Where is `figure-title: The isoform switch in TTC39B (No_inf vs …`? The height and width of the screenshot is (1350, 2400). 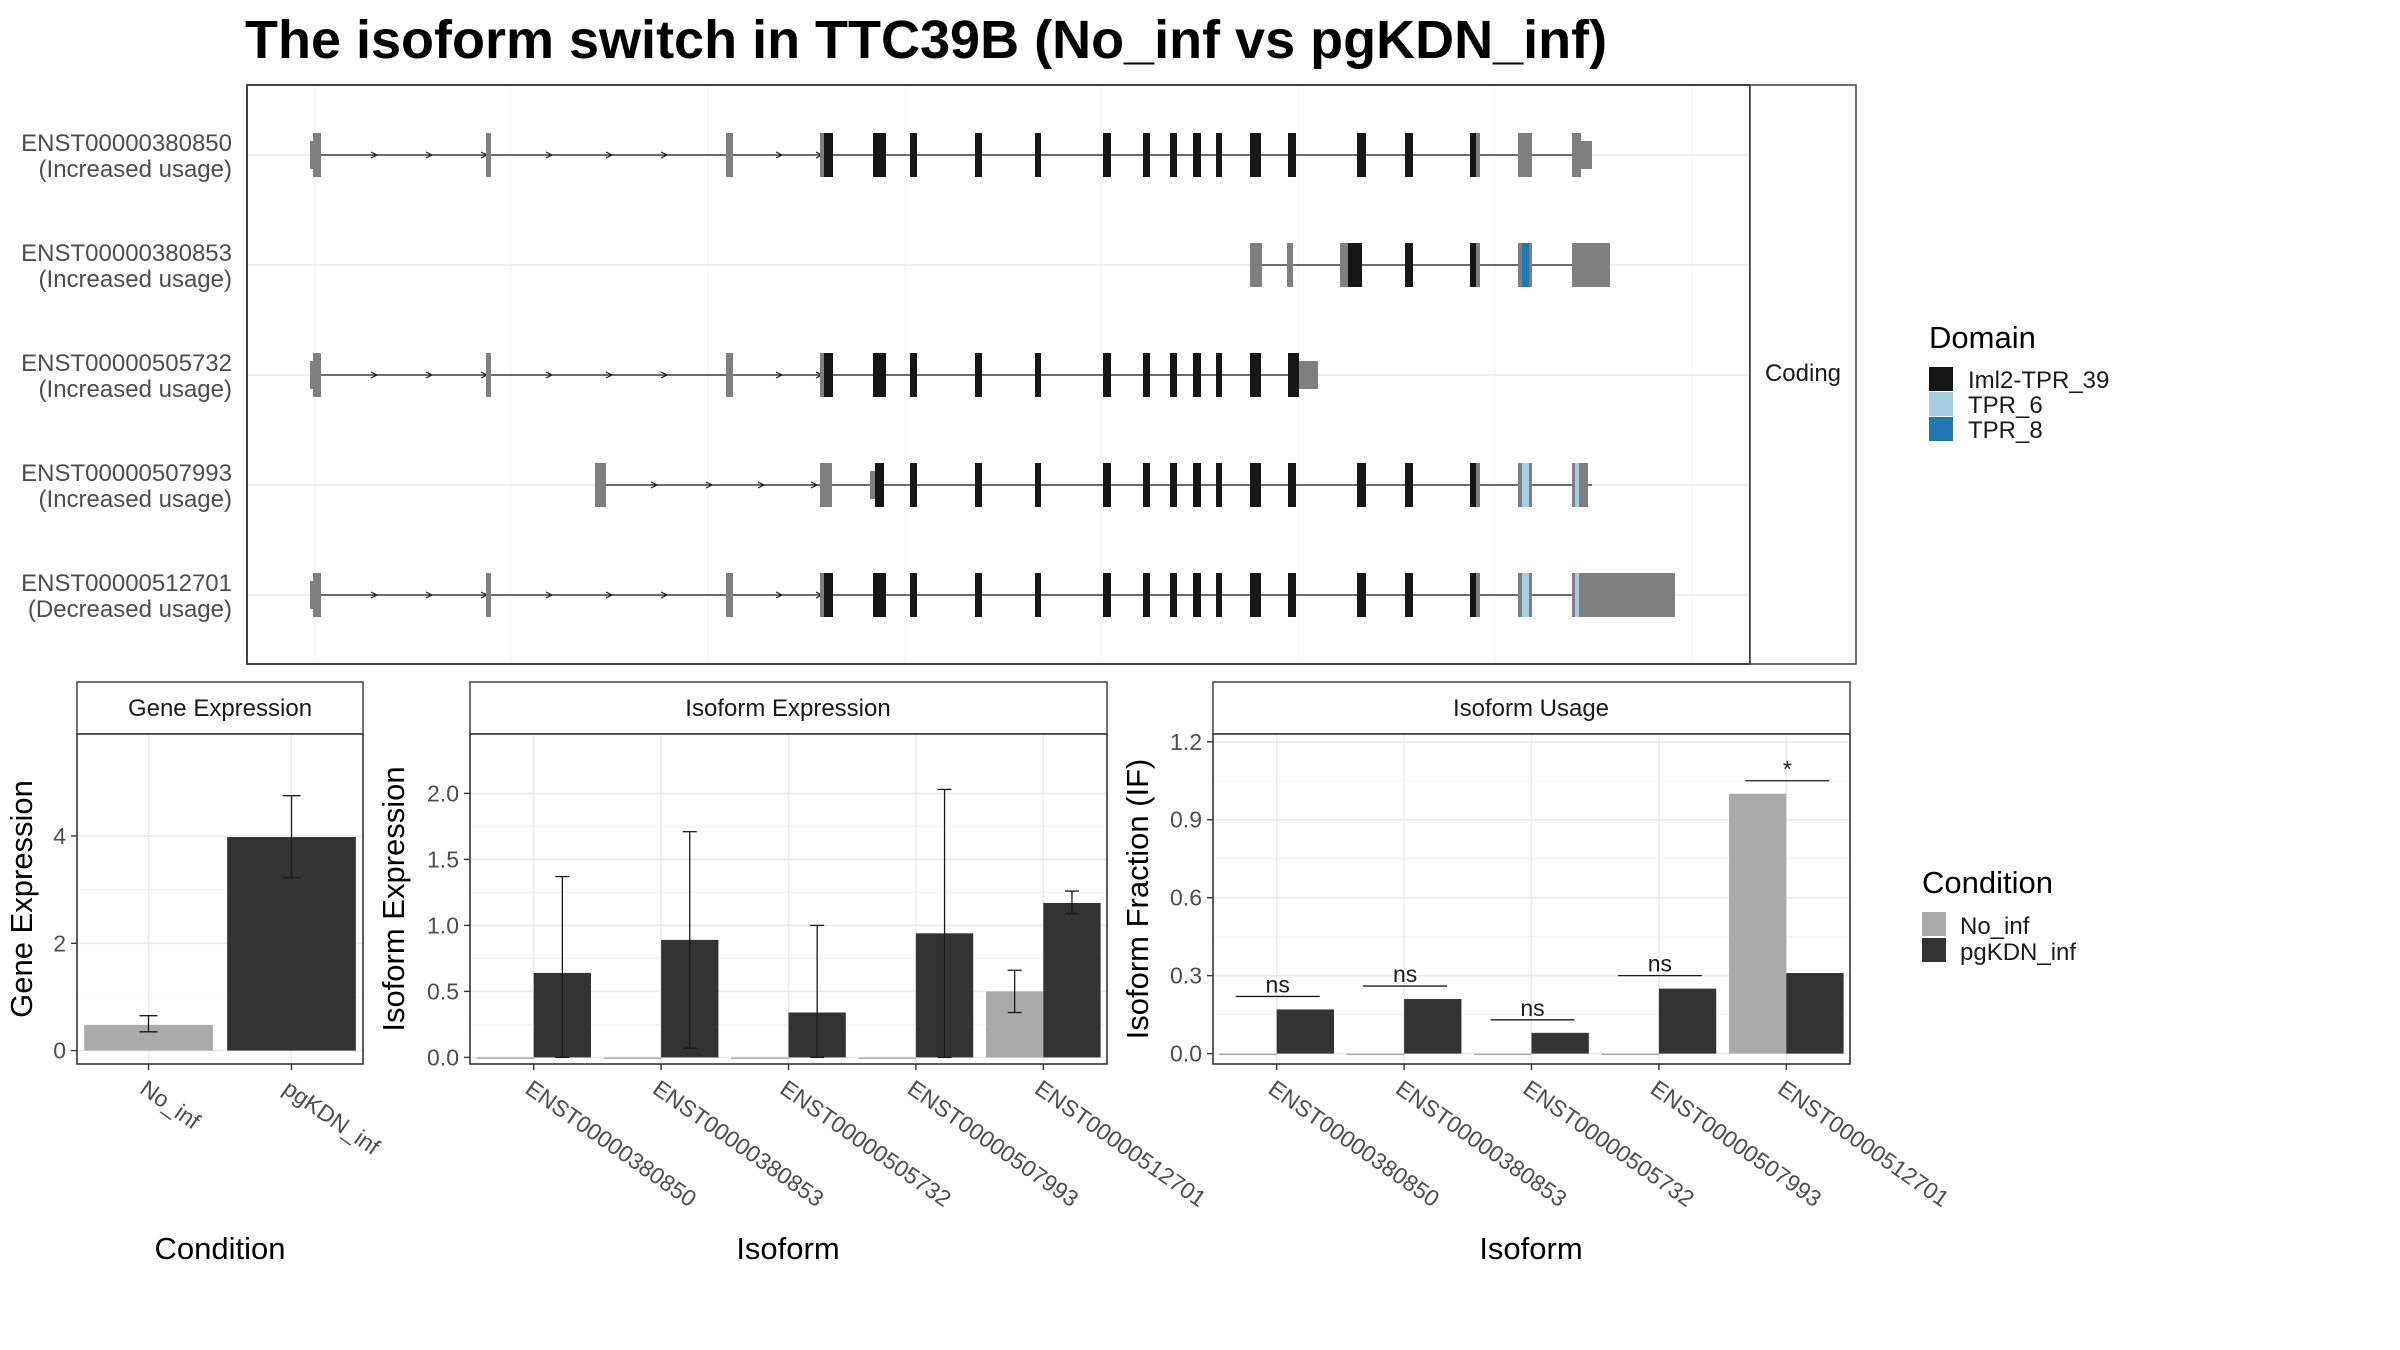
figure-title: The isoform switch in TTC39B (No_inf vs … is located at coordinates (926, 40).